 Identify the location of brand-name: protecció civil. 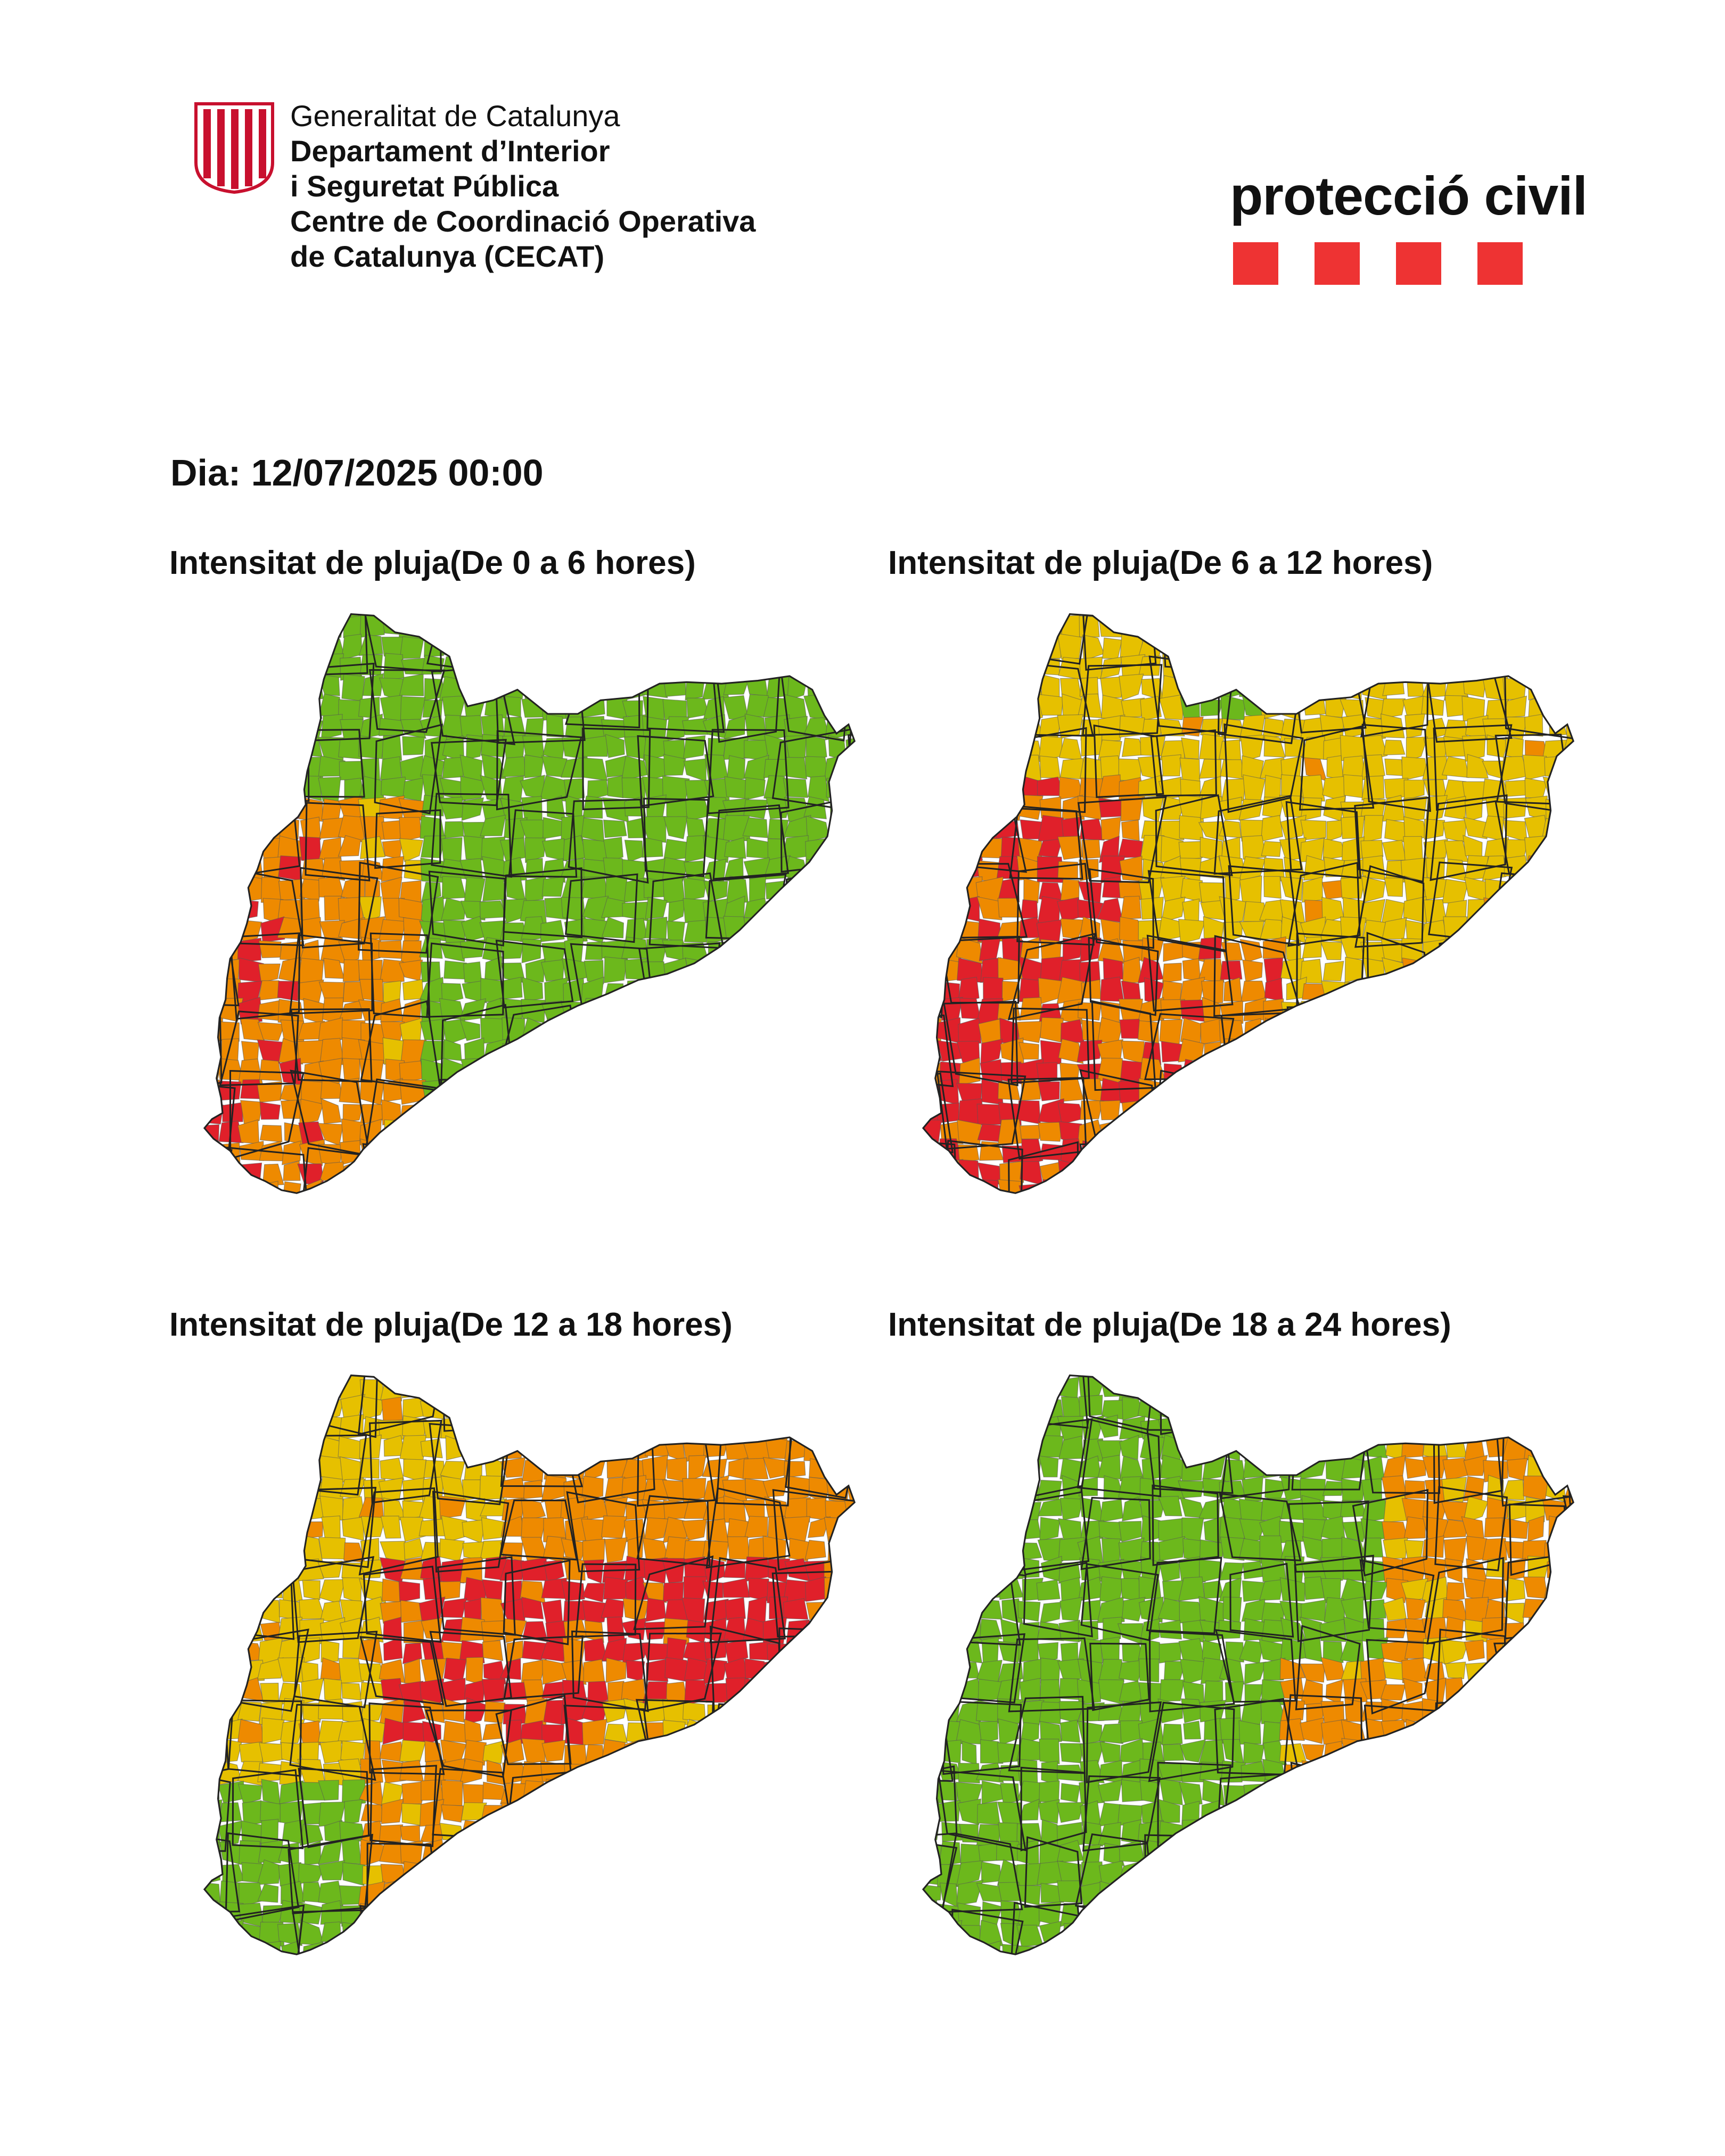
(1409, 196).